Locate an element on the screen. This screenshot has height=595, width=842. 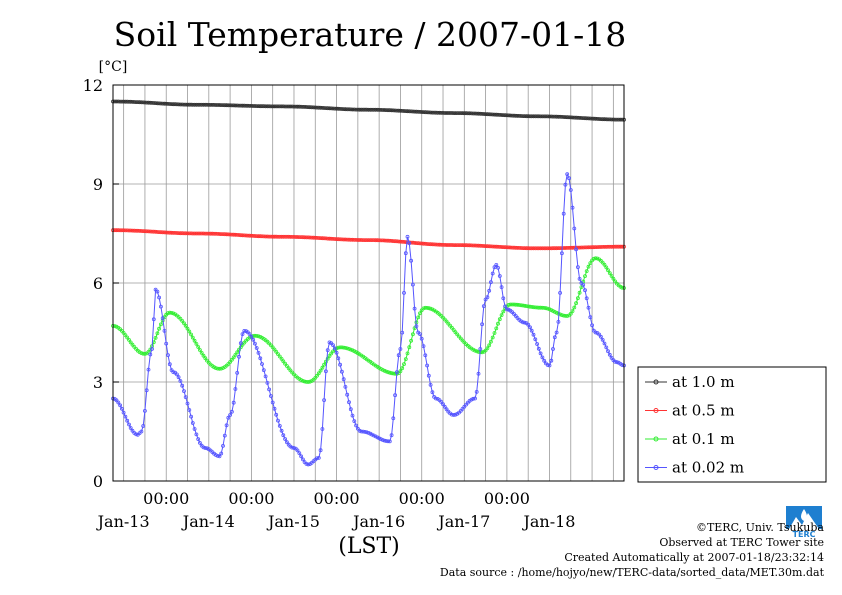
chart-title: Soil Temperature / 2007-01-18 is located at coordinates (370, 34).